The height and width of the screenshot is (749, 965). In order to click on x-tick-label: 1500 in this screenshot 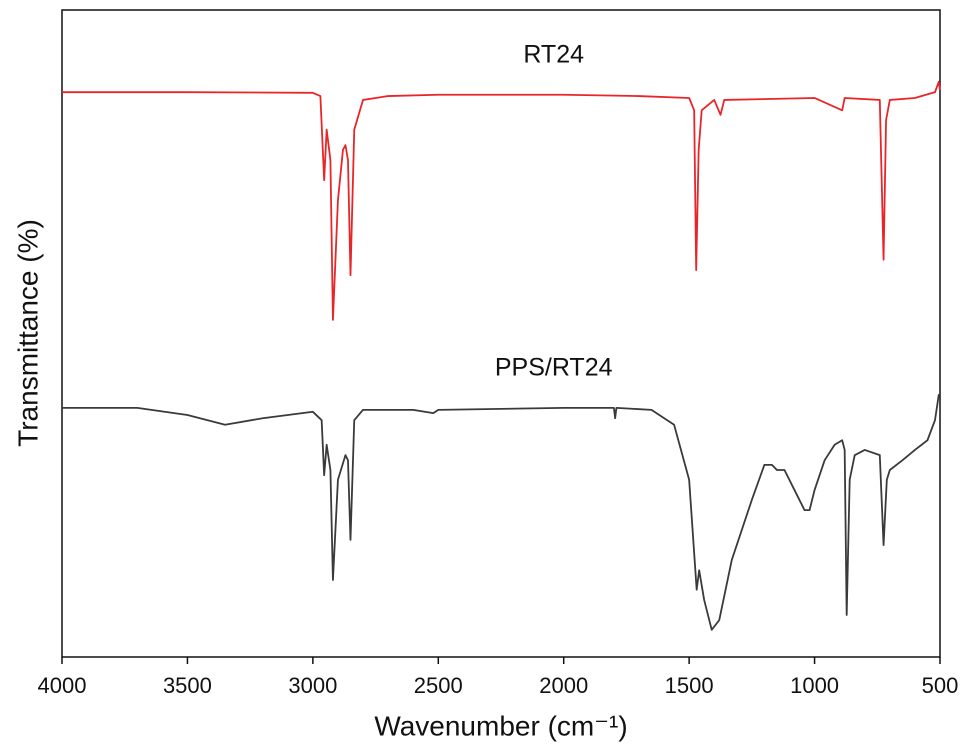, I will do `click(689, 685)`.